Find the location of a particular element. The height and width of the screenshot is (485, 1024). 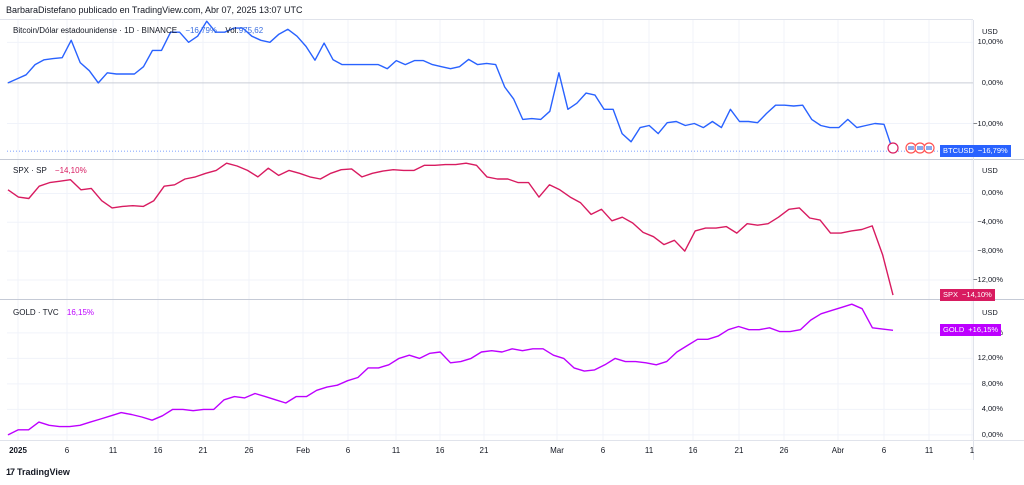

gold-change: 16,15% is located at coordinates (80, 312).